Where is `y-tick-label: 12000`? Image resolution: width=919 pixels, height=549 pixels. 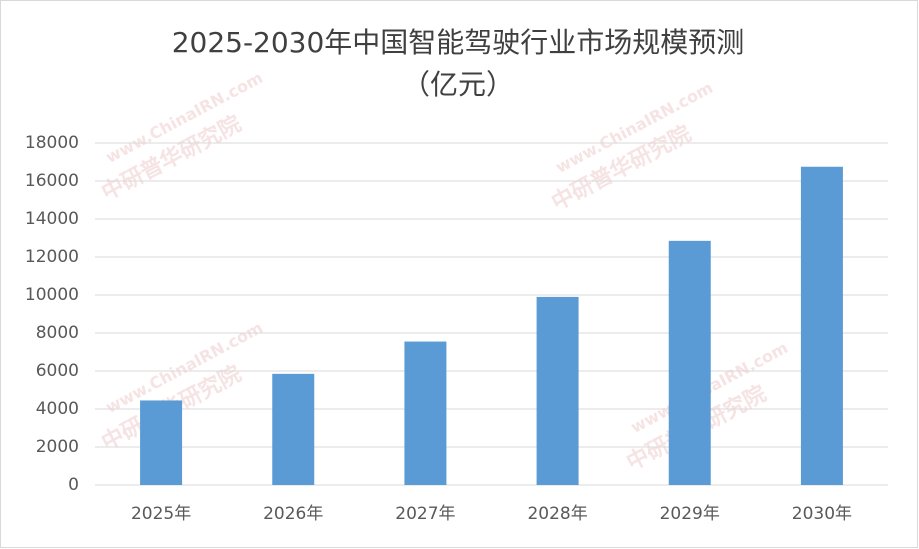 y-tick-label: 12000 is located at coordinates (52, 257).